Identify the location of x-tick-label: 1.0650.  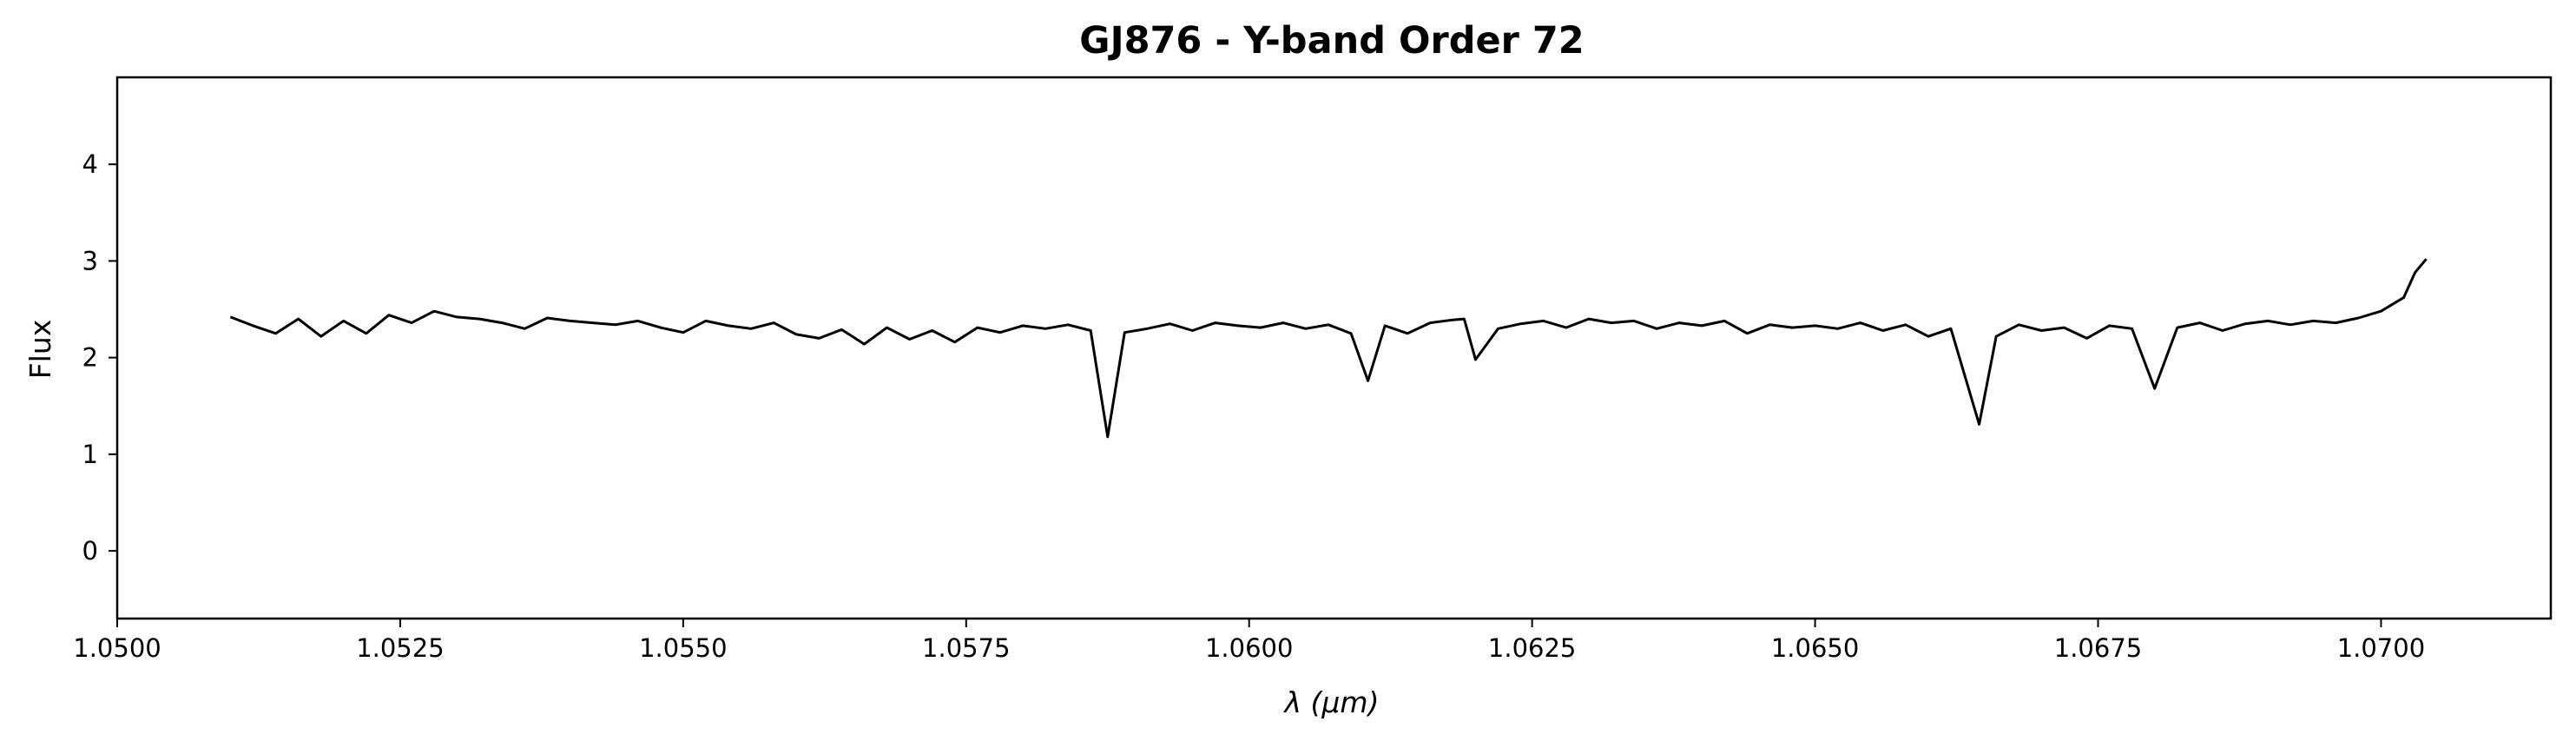
(1815, 648).